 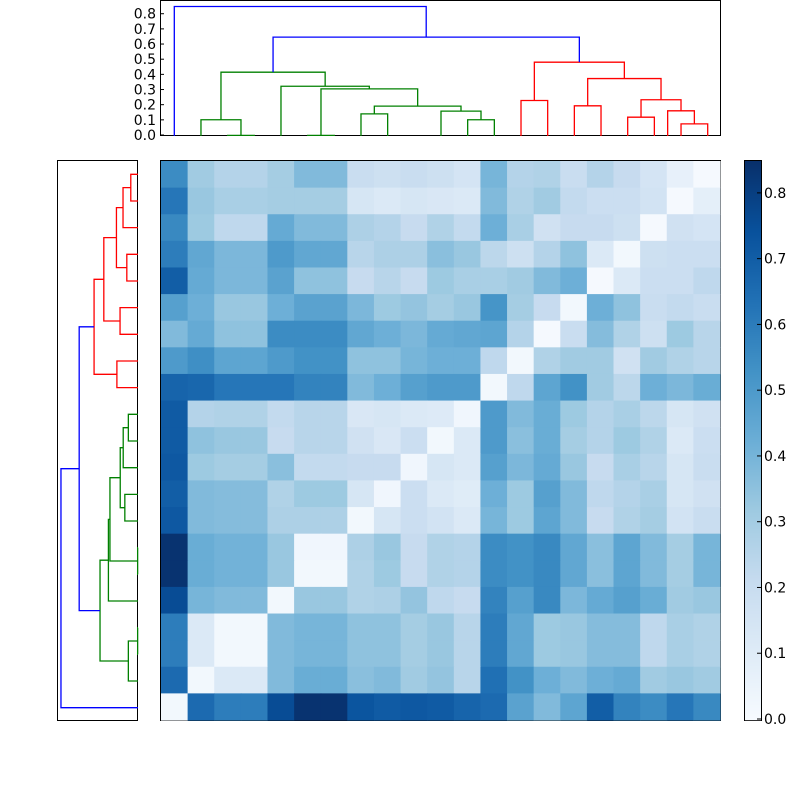 I want to click on column-dendrogram-plot, so click(x=441, y=71).